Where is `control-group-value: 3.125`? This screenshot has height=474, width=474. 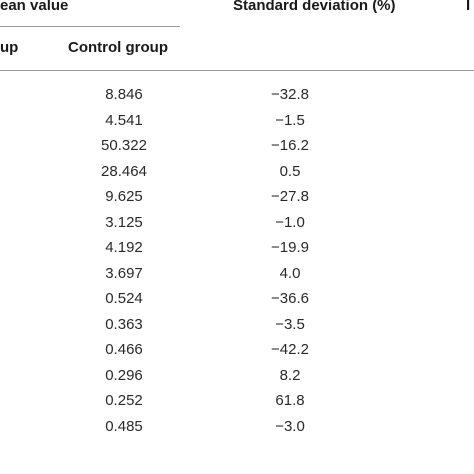
control-group-value: 3.125 is located at coordinates (124, 222).